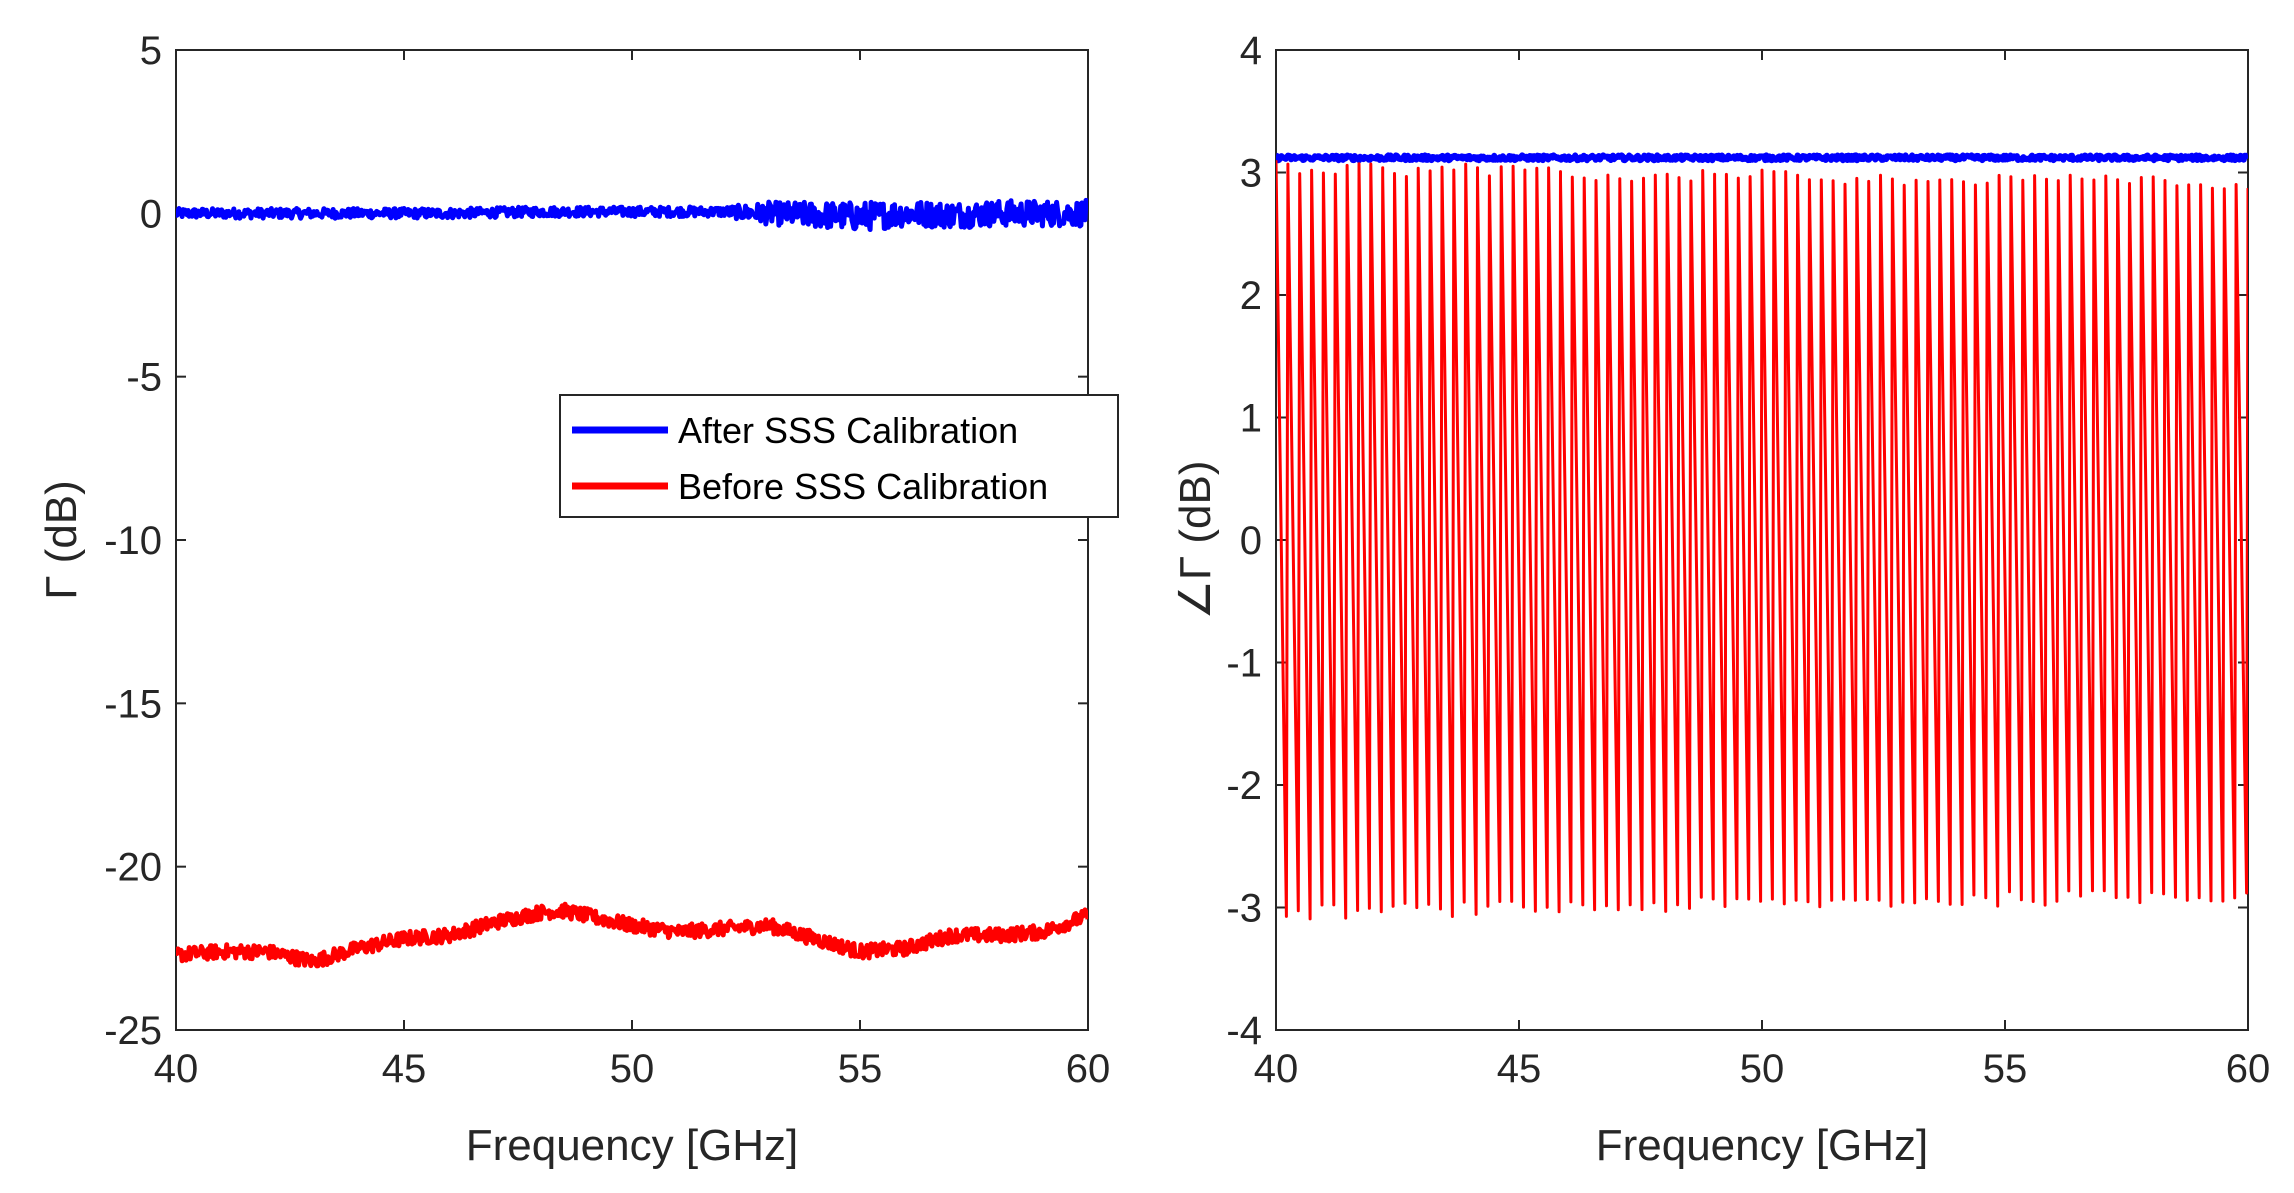 The height and width of the screenshot is (1193, 2294). What do you see at coordinates (1519, 1069) in the screenshot?
I see `right-xtick-label: 45` at bounding box center [1519, 1069].